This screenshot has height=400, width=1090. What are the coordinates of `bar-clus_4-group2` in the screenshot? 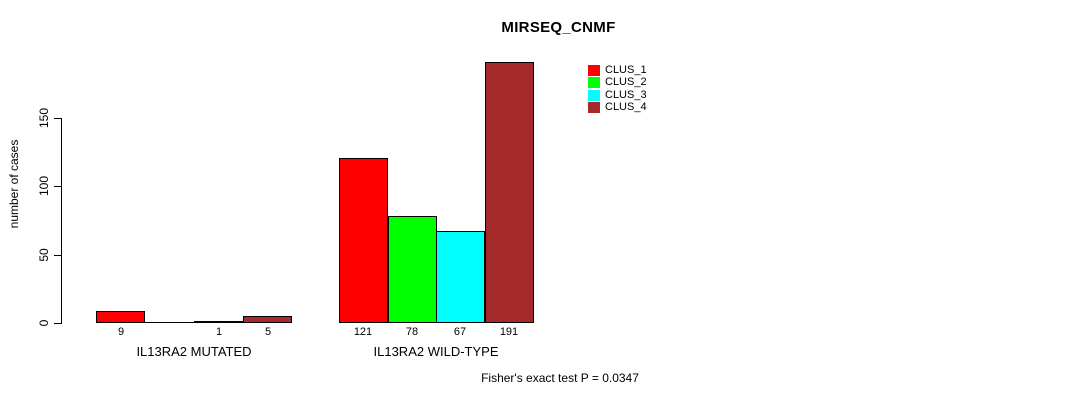 It's located at (509, 192).